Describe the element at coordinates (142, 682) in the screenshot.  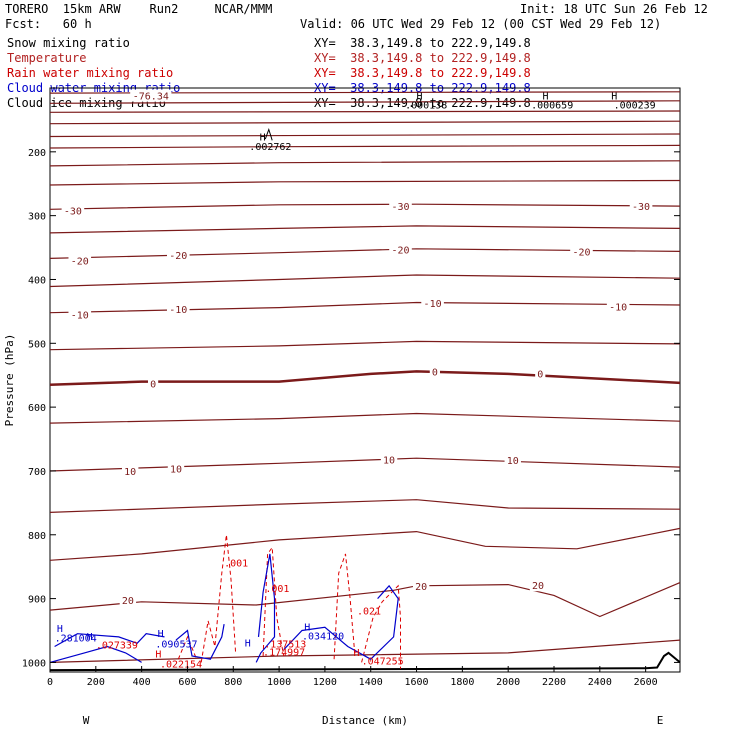
I see `x-tick-label: 400` at that location.